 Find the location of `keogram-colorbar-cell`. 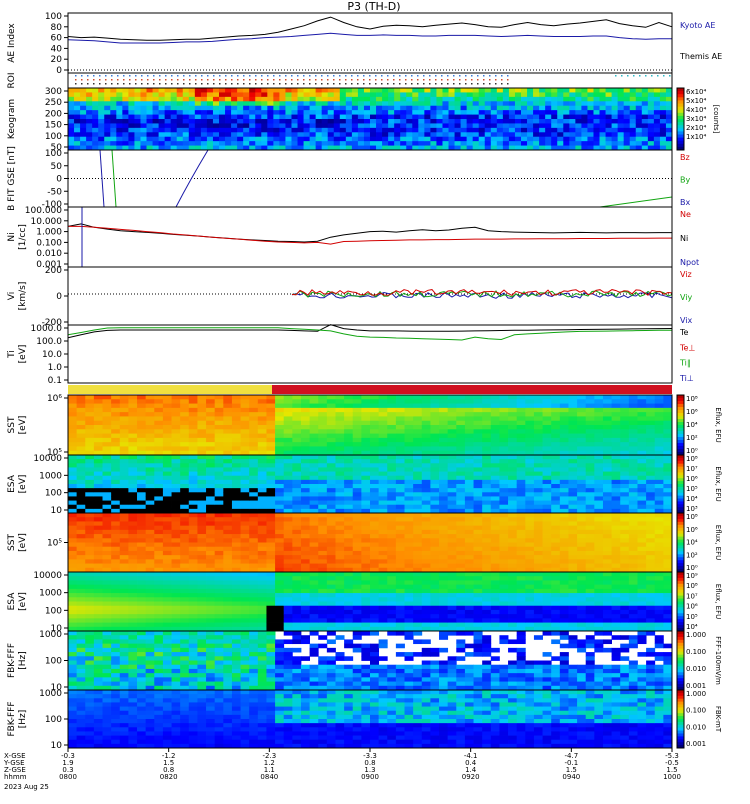

keogram-colorbar-cell is located at coordinates (680, 99).